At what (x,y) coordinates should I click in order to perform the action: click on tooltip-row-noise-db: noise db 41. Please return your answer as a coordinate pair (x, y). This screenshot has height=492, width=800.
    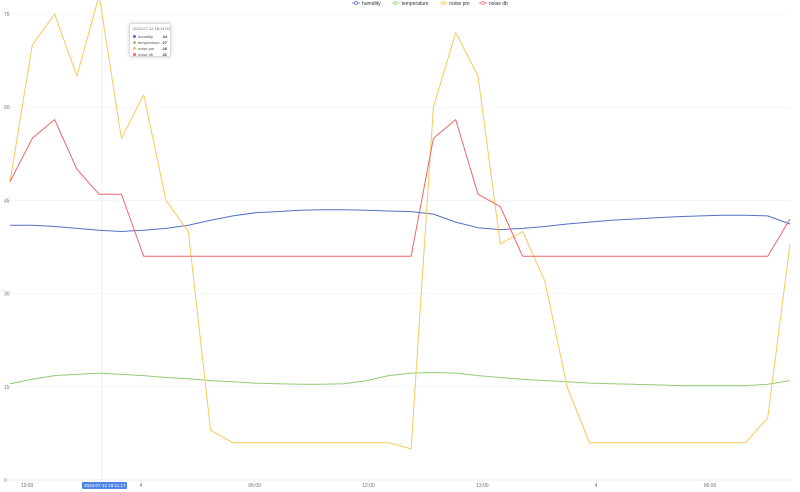
    Looking at the image, I should click on (150, 54).